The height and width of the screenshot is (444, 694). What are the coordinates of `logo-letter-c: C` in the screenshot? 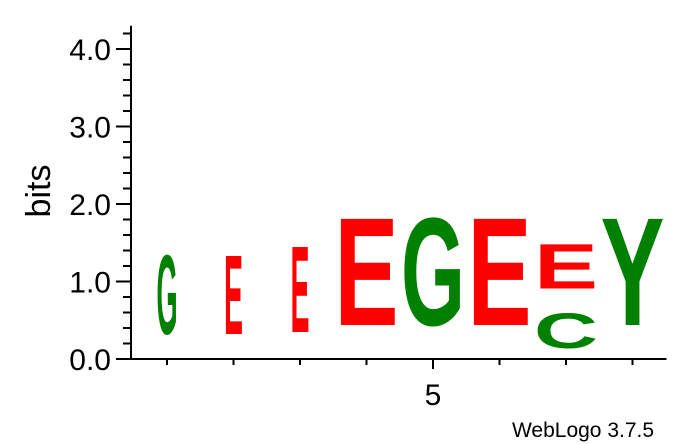 It's located at (566, 331).